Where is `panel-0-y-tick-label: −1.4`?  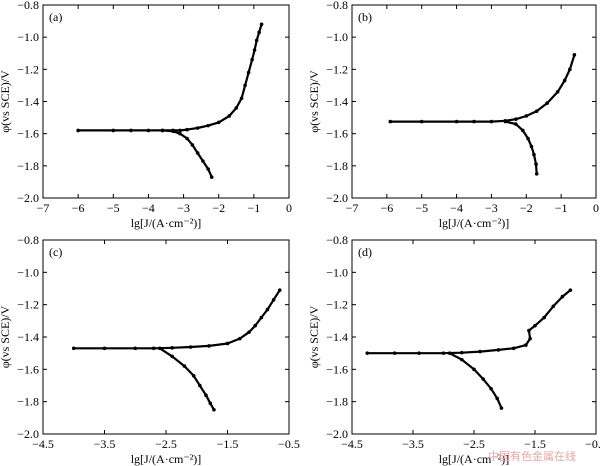
panel-0-y-tick-label: −1.4 is located at coordinates (28, 102).